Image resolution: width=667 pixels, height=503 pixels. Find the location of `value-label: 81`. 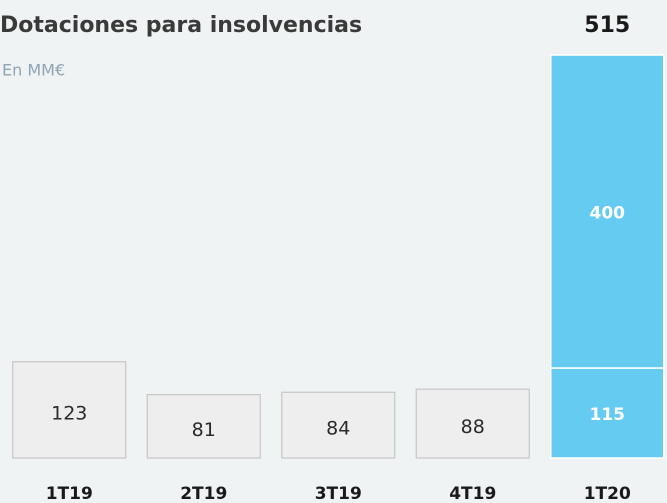

value-label: 81 is located at coordinates (204, 430).